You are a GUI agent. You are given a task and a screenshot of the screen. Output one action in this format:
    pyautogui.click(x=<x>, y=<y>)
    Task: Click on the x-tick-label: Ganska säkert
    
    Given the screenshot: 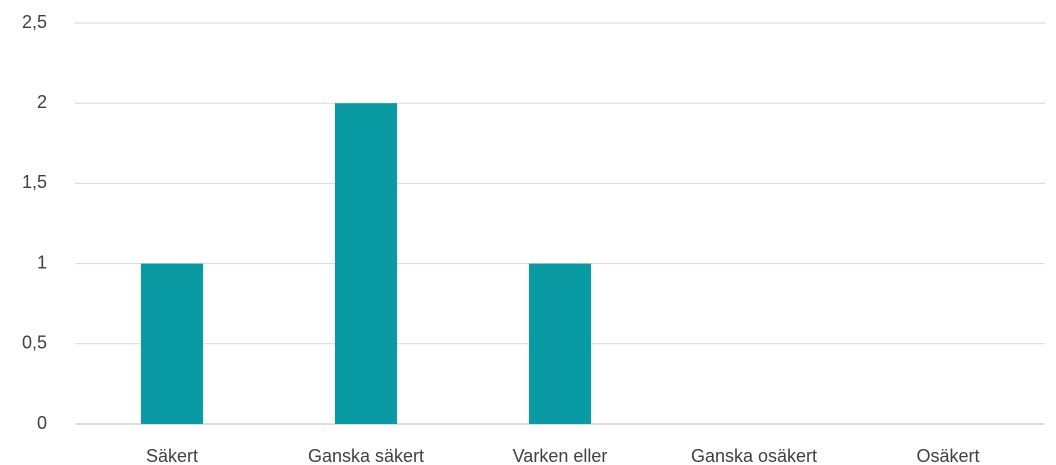 What is the action you would take?
    pyautogui.click(x=366, y=455)
    